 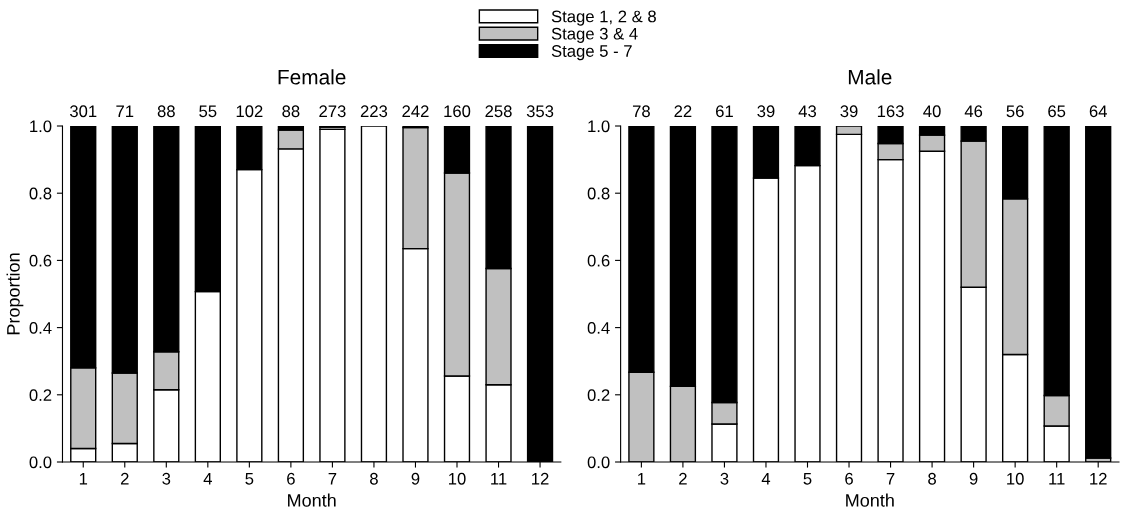 I want to click on annotation: 273, so click(x=332, y=111).